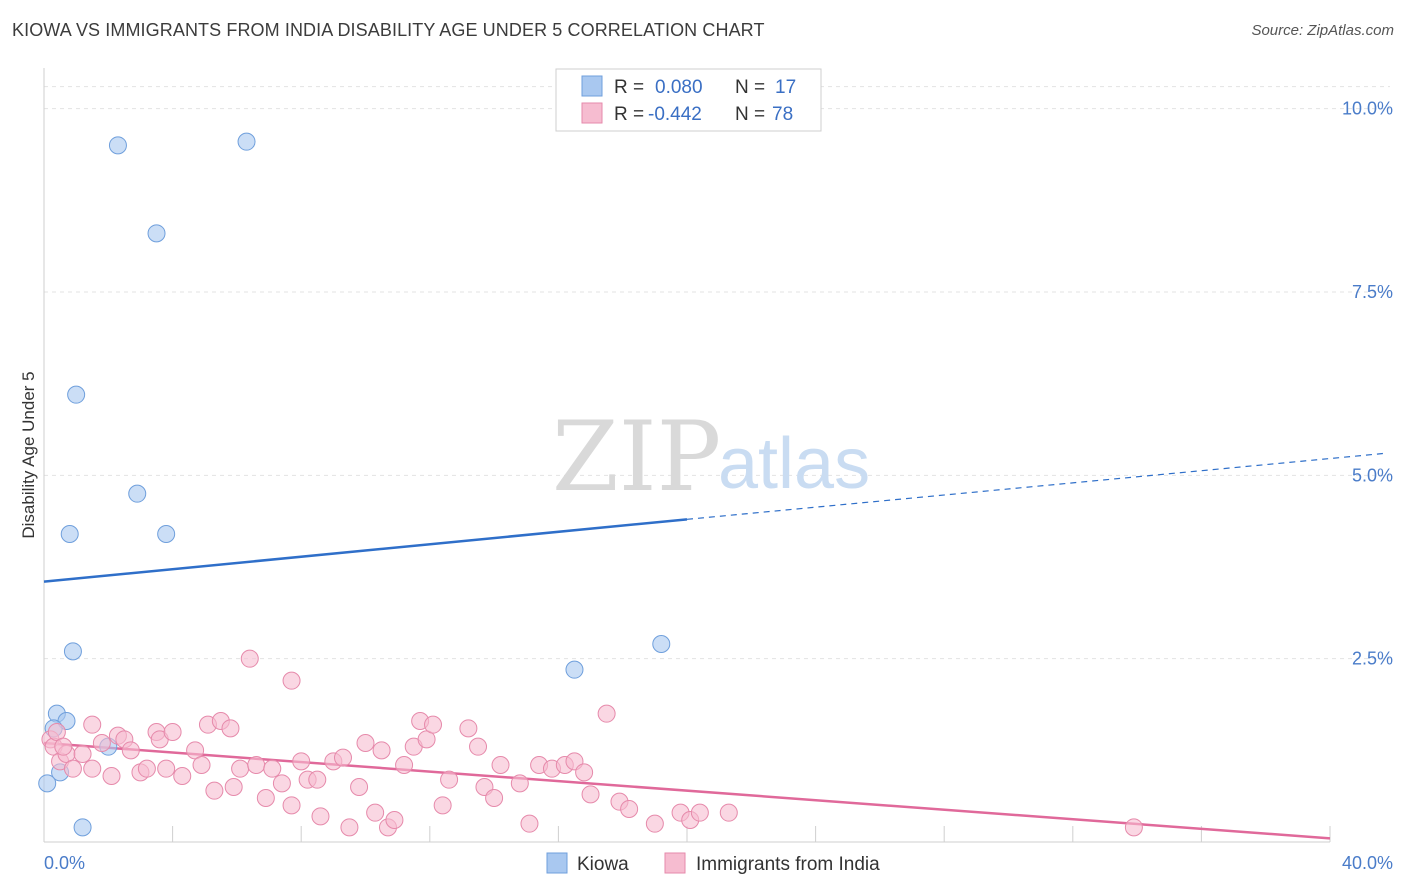 Image resolution: width=1406 pixels, height=892 pixels. What do you see at coordinates (557, 863) in the screenshot?
I see `legend-bottom-swatch-kiowa` at bounding box center [557, 863].